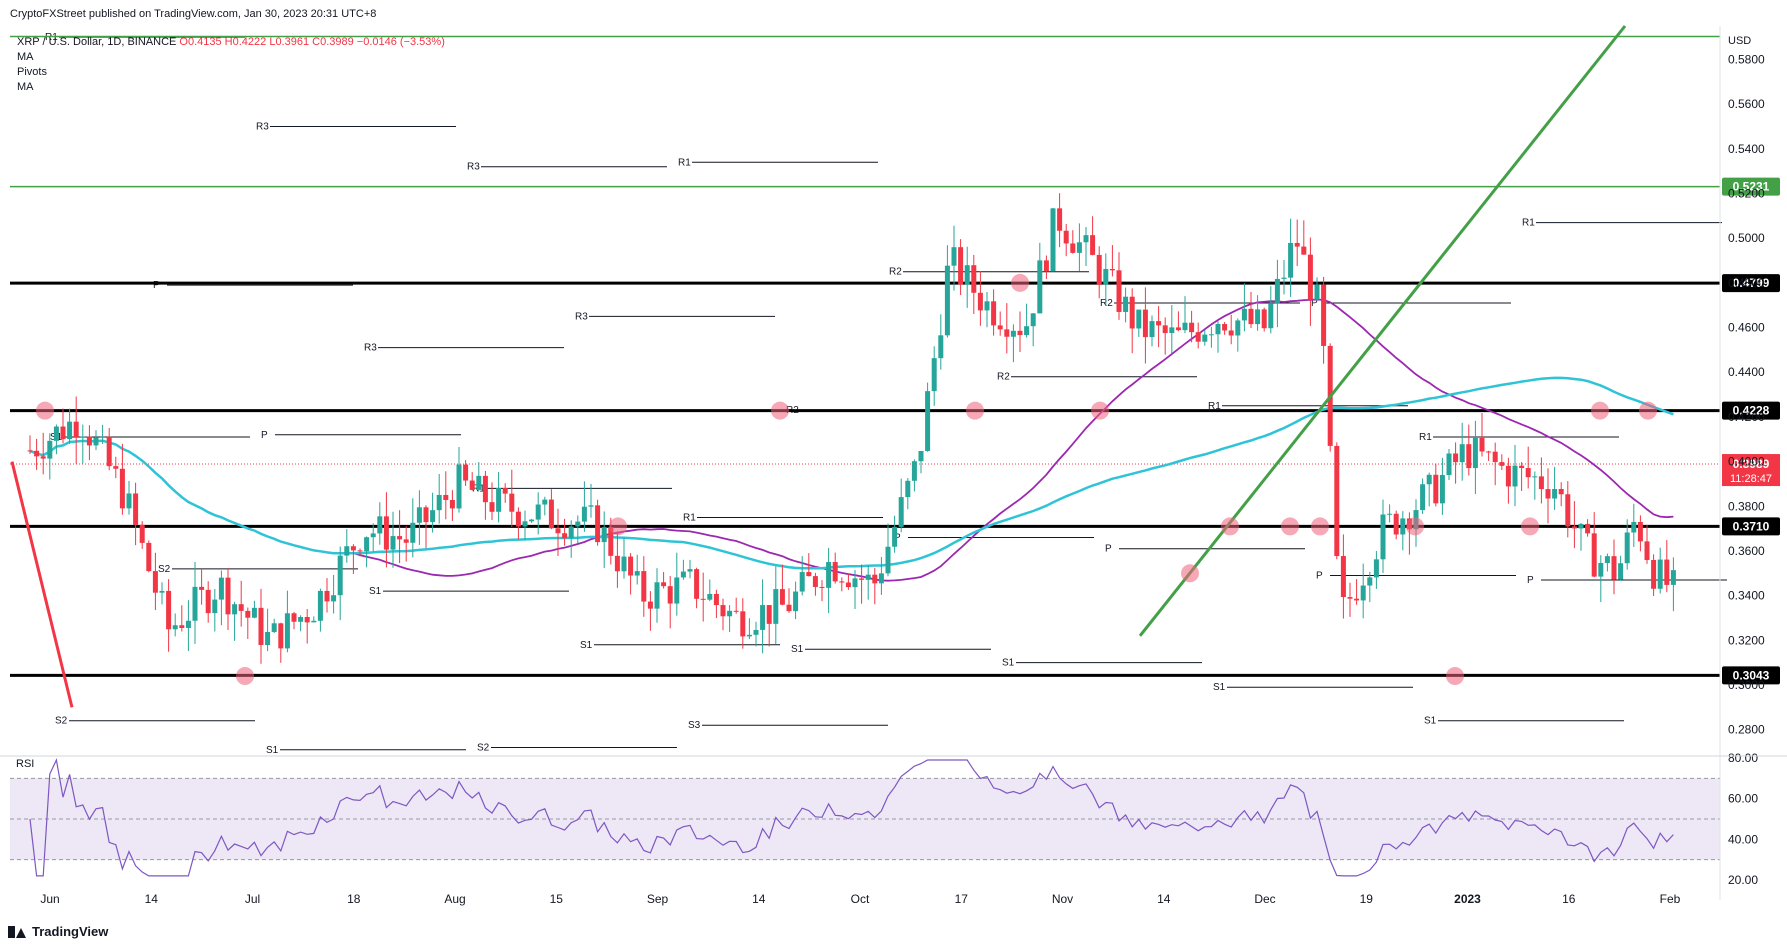 The height and width of the screenshot is (947, 1787). I want to click on x-tick-label: Dec, so click(1264, 899).